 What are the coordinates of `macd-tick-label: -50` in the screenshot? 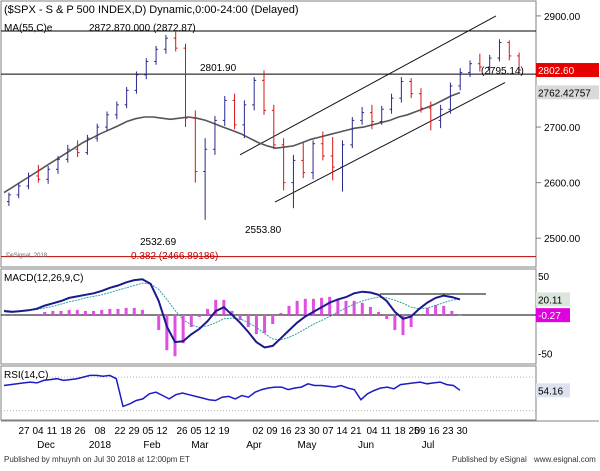 It's located at (545, 355).